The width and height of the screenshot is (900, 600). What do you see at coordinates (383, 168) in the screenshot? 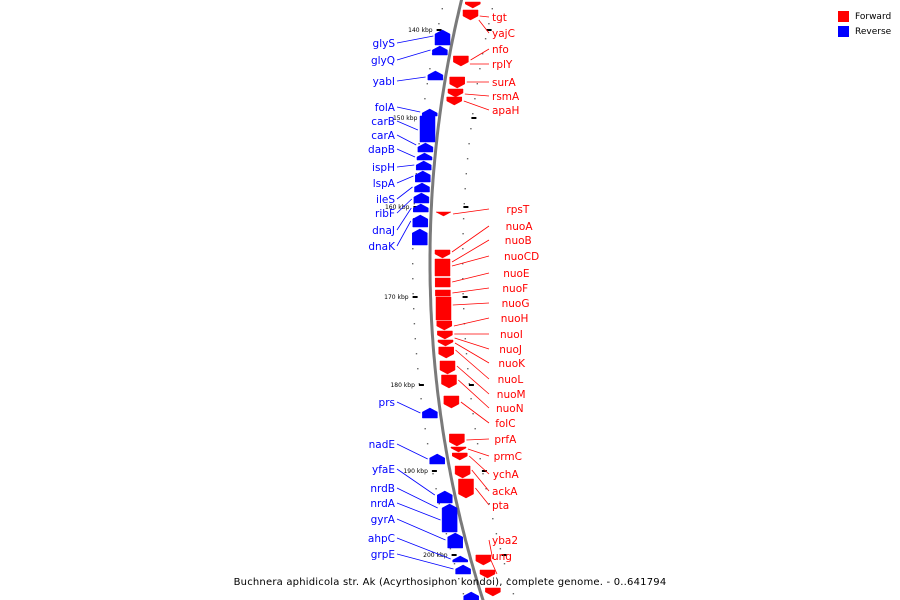
I see `reverse-gene-label-ispH: ispH` at bounding box center [383, 168].